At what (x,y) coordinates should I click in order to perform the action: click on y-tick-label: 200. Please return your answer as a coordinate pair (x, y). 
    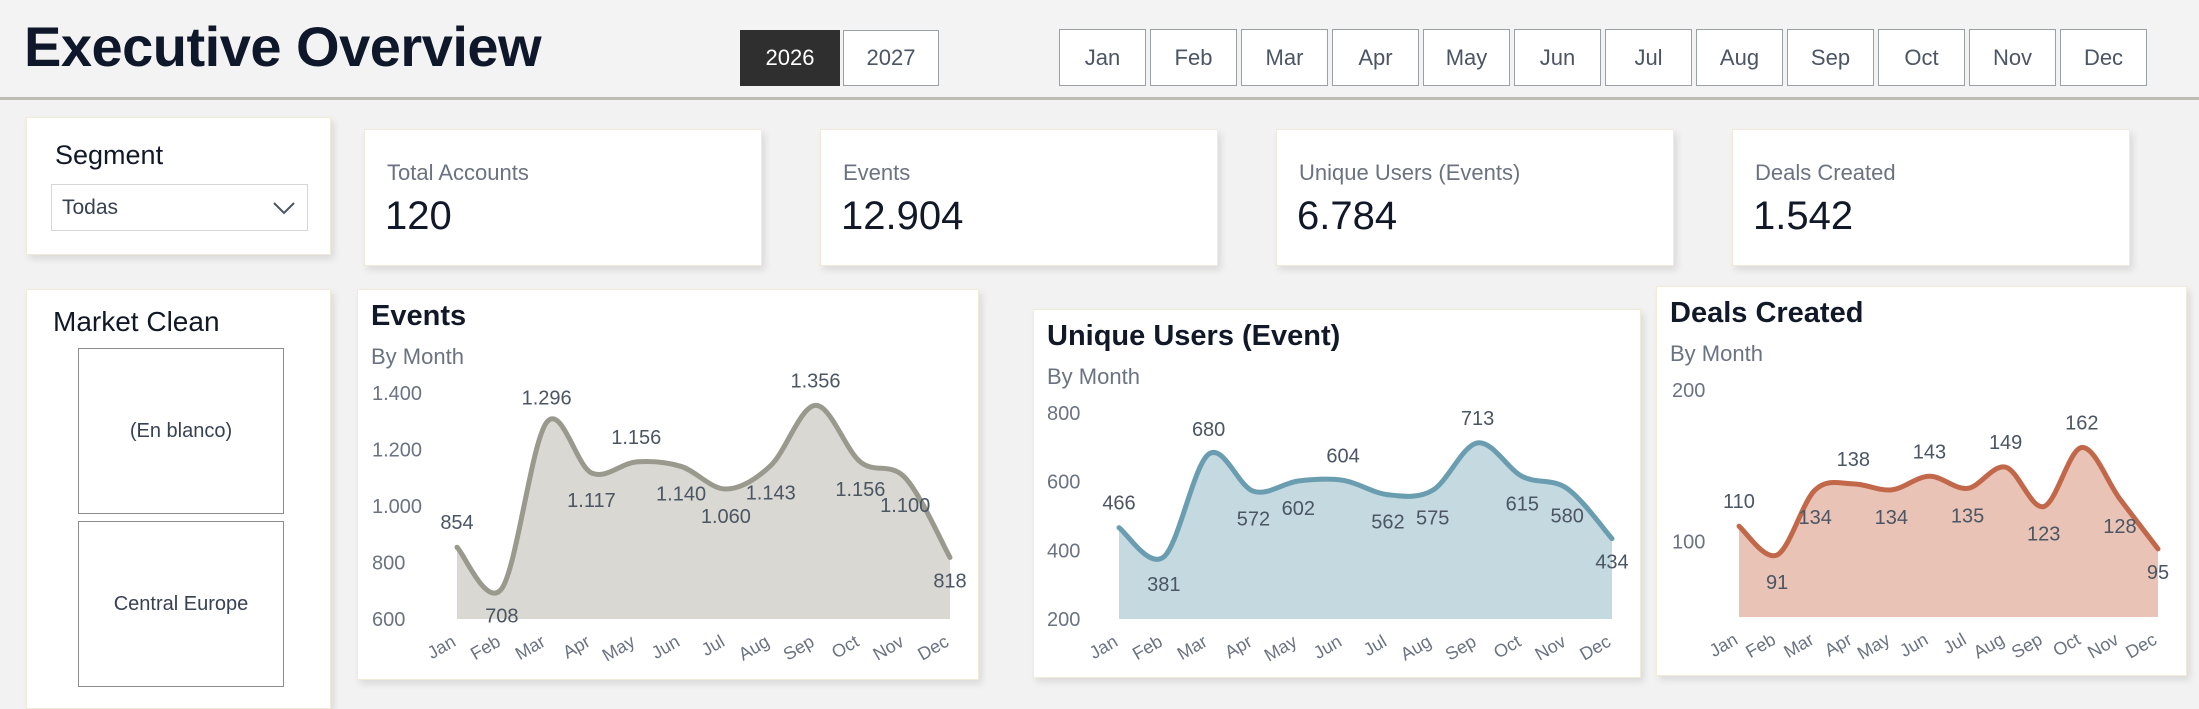
    Looking at the image, I should click on (1688, 391).